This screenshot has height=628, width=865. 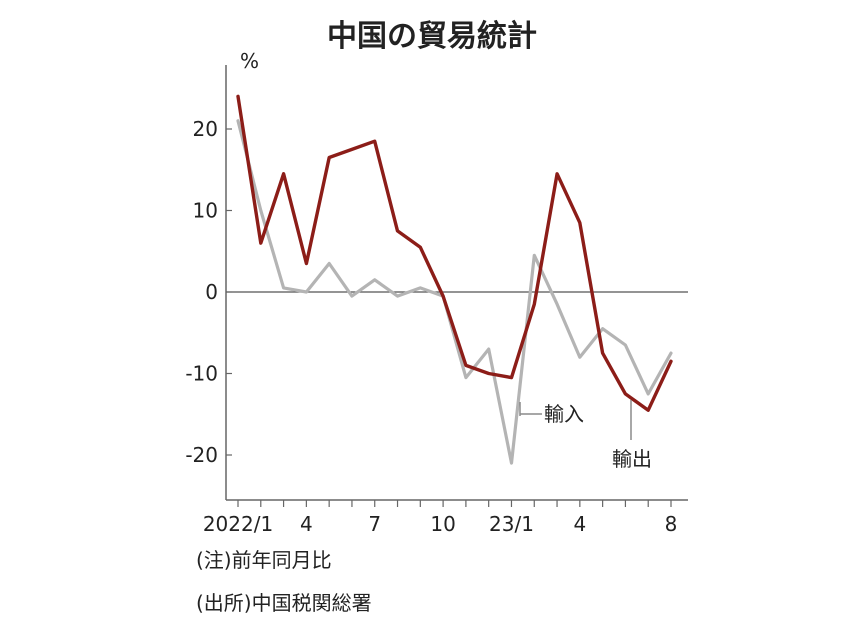 What do you see at coordinates (284, 603) in the screenshot?
I see `footnote-source: (出所)中国税関総署` at bounding box center [284, 603].